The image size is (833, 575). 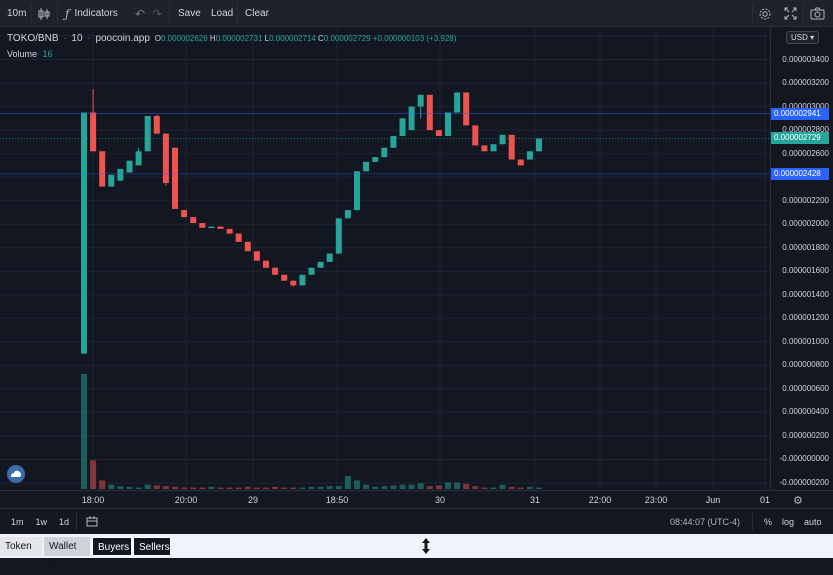 I want to click on redo-icon: ↷, so click(x=157, y=13).